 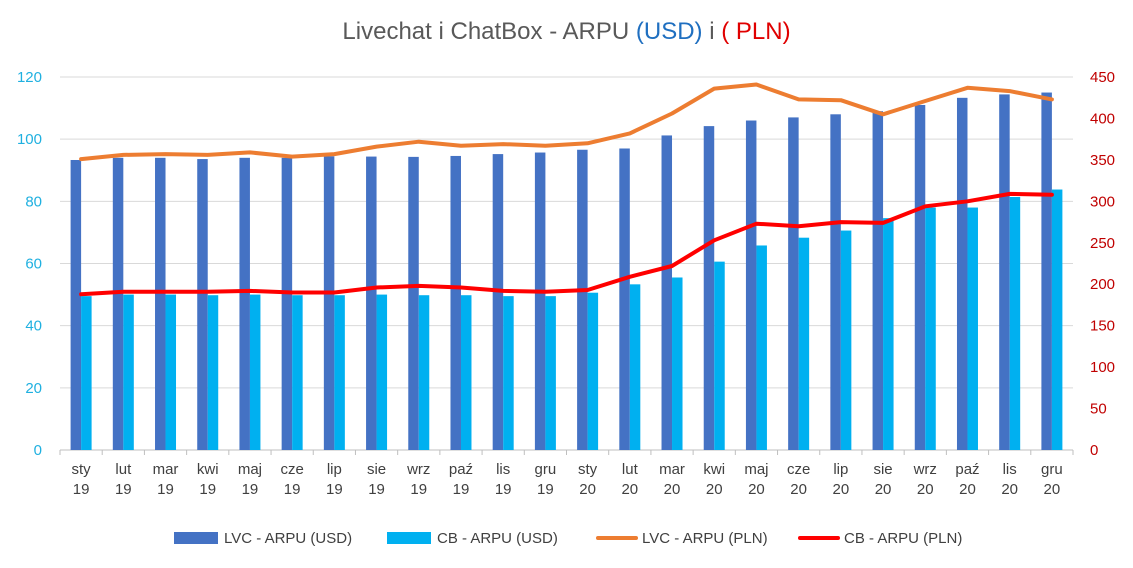 I want to click on y-left-tick-label: 40, so click(x=33, y=326).